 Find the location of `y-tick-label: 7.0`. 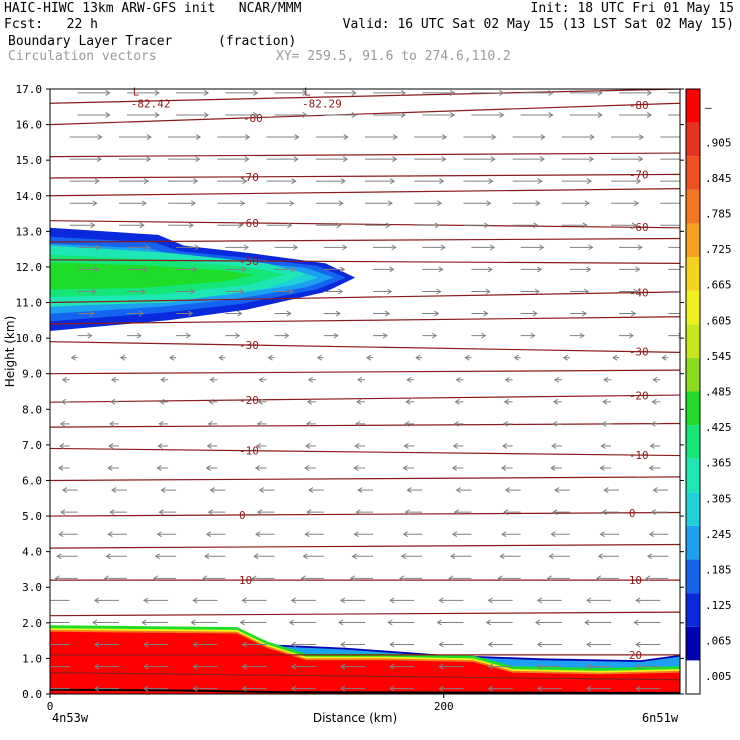

y-tick-label: 7.0 is located at coordinates (32, 445).